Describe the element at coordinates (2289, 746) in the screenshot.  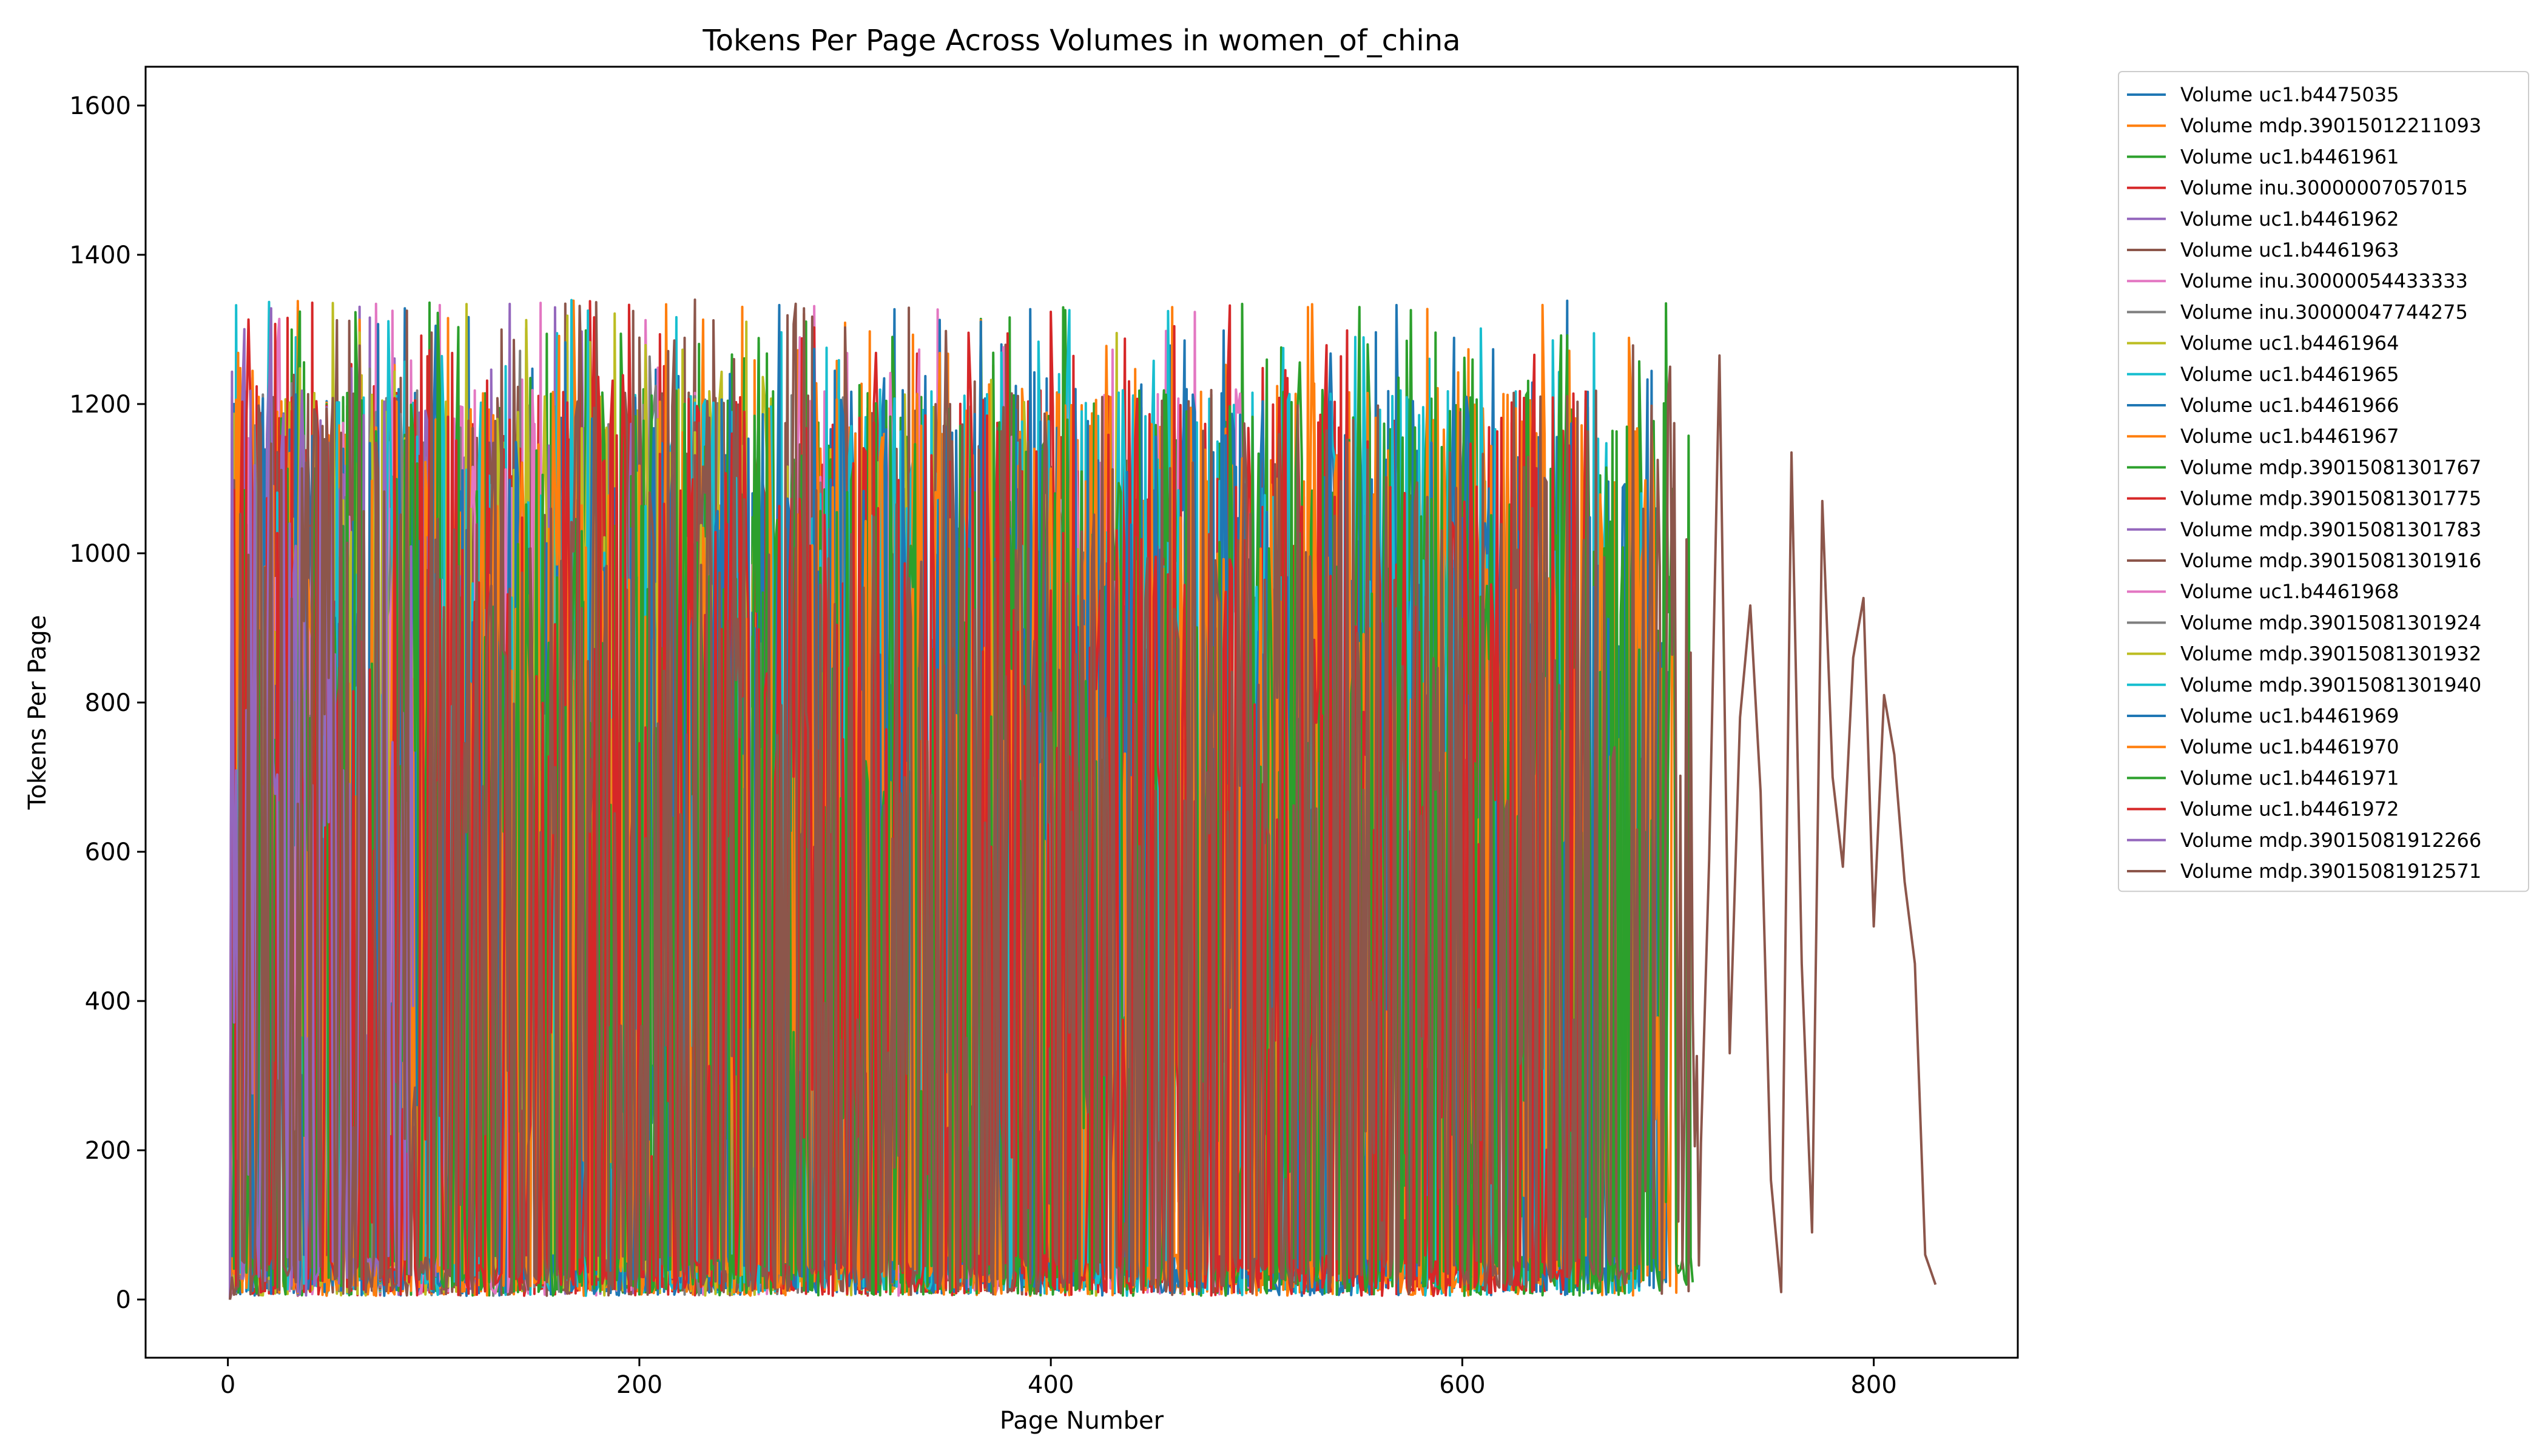
I see `legend-label: Volume uc1.b4461970` at that location.